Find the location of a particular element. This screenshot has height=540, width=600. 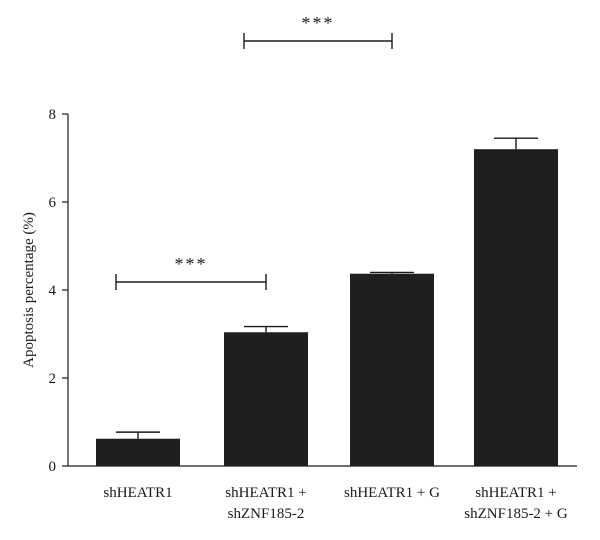

x-tick-label: shHEATR1 + shZNF185-2 is located at coordinates (265, 503).